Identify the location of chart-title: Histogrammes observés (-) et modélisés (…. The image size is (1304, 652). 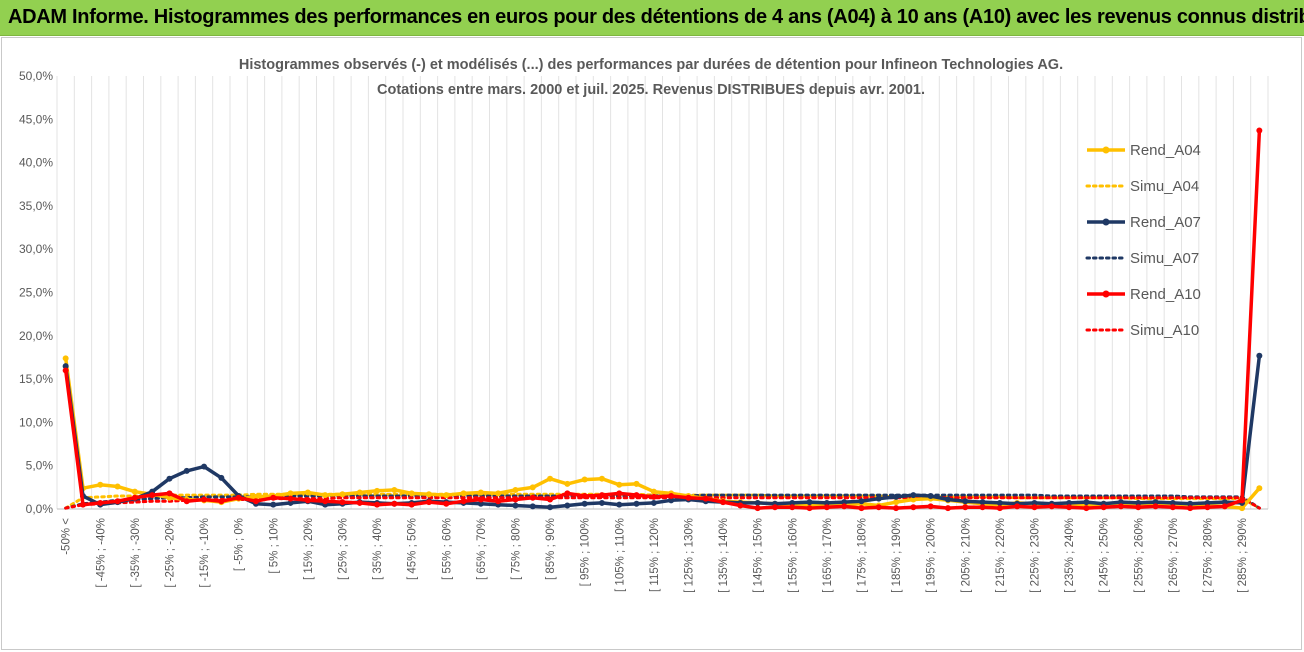
(651, 65).